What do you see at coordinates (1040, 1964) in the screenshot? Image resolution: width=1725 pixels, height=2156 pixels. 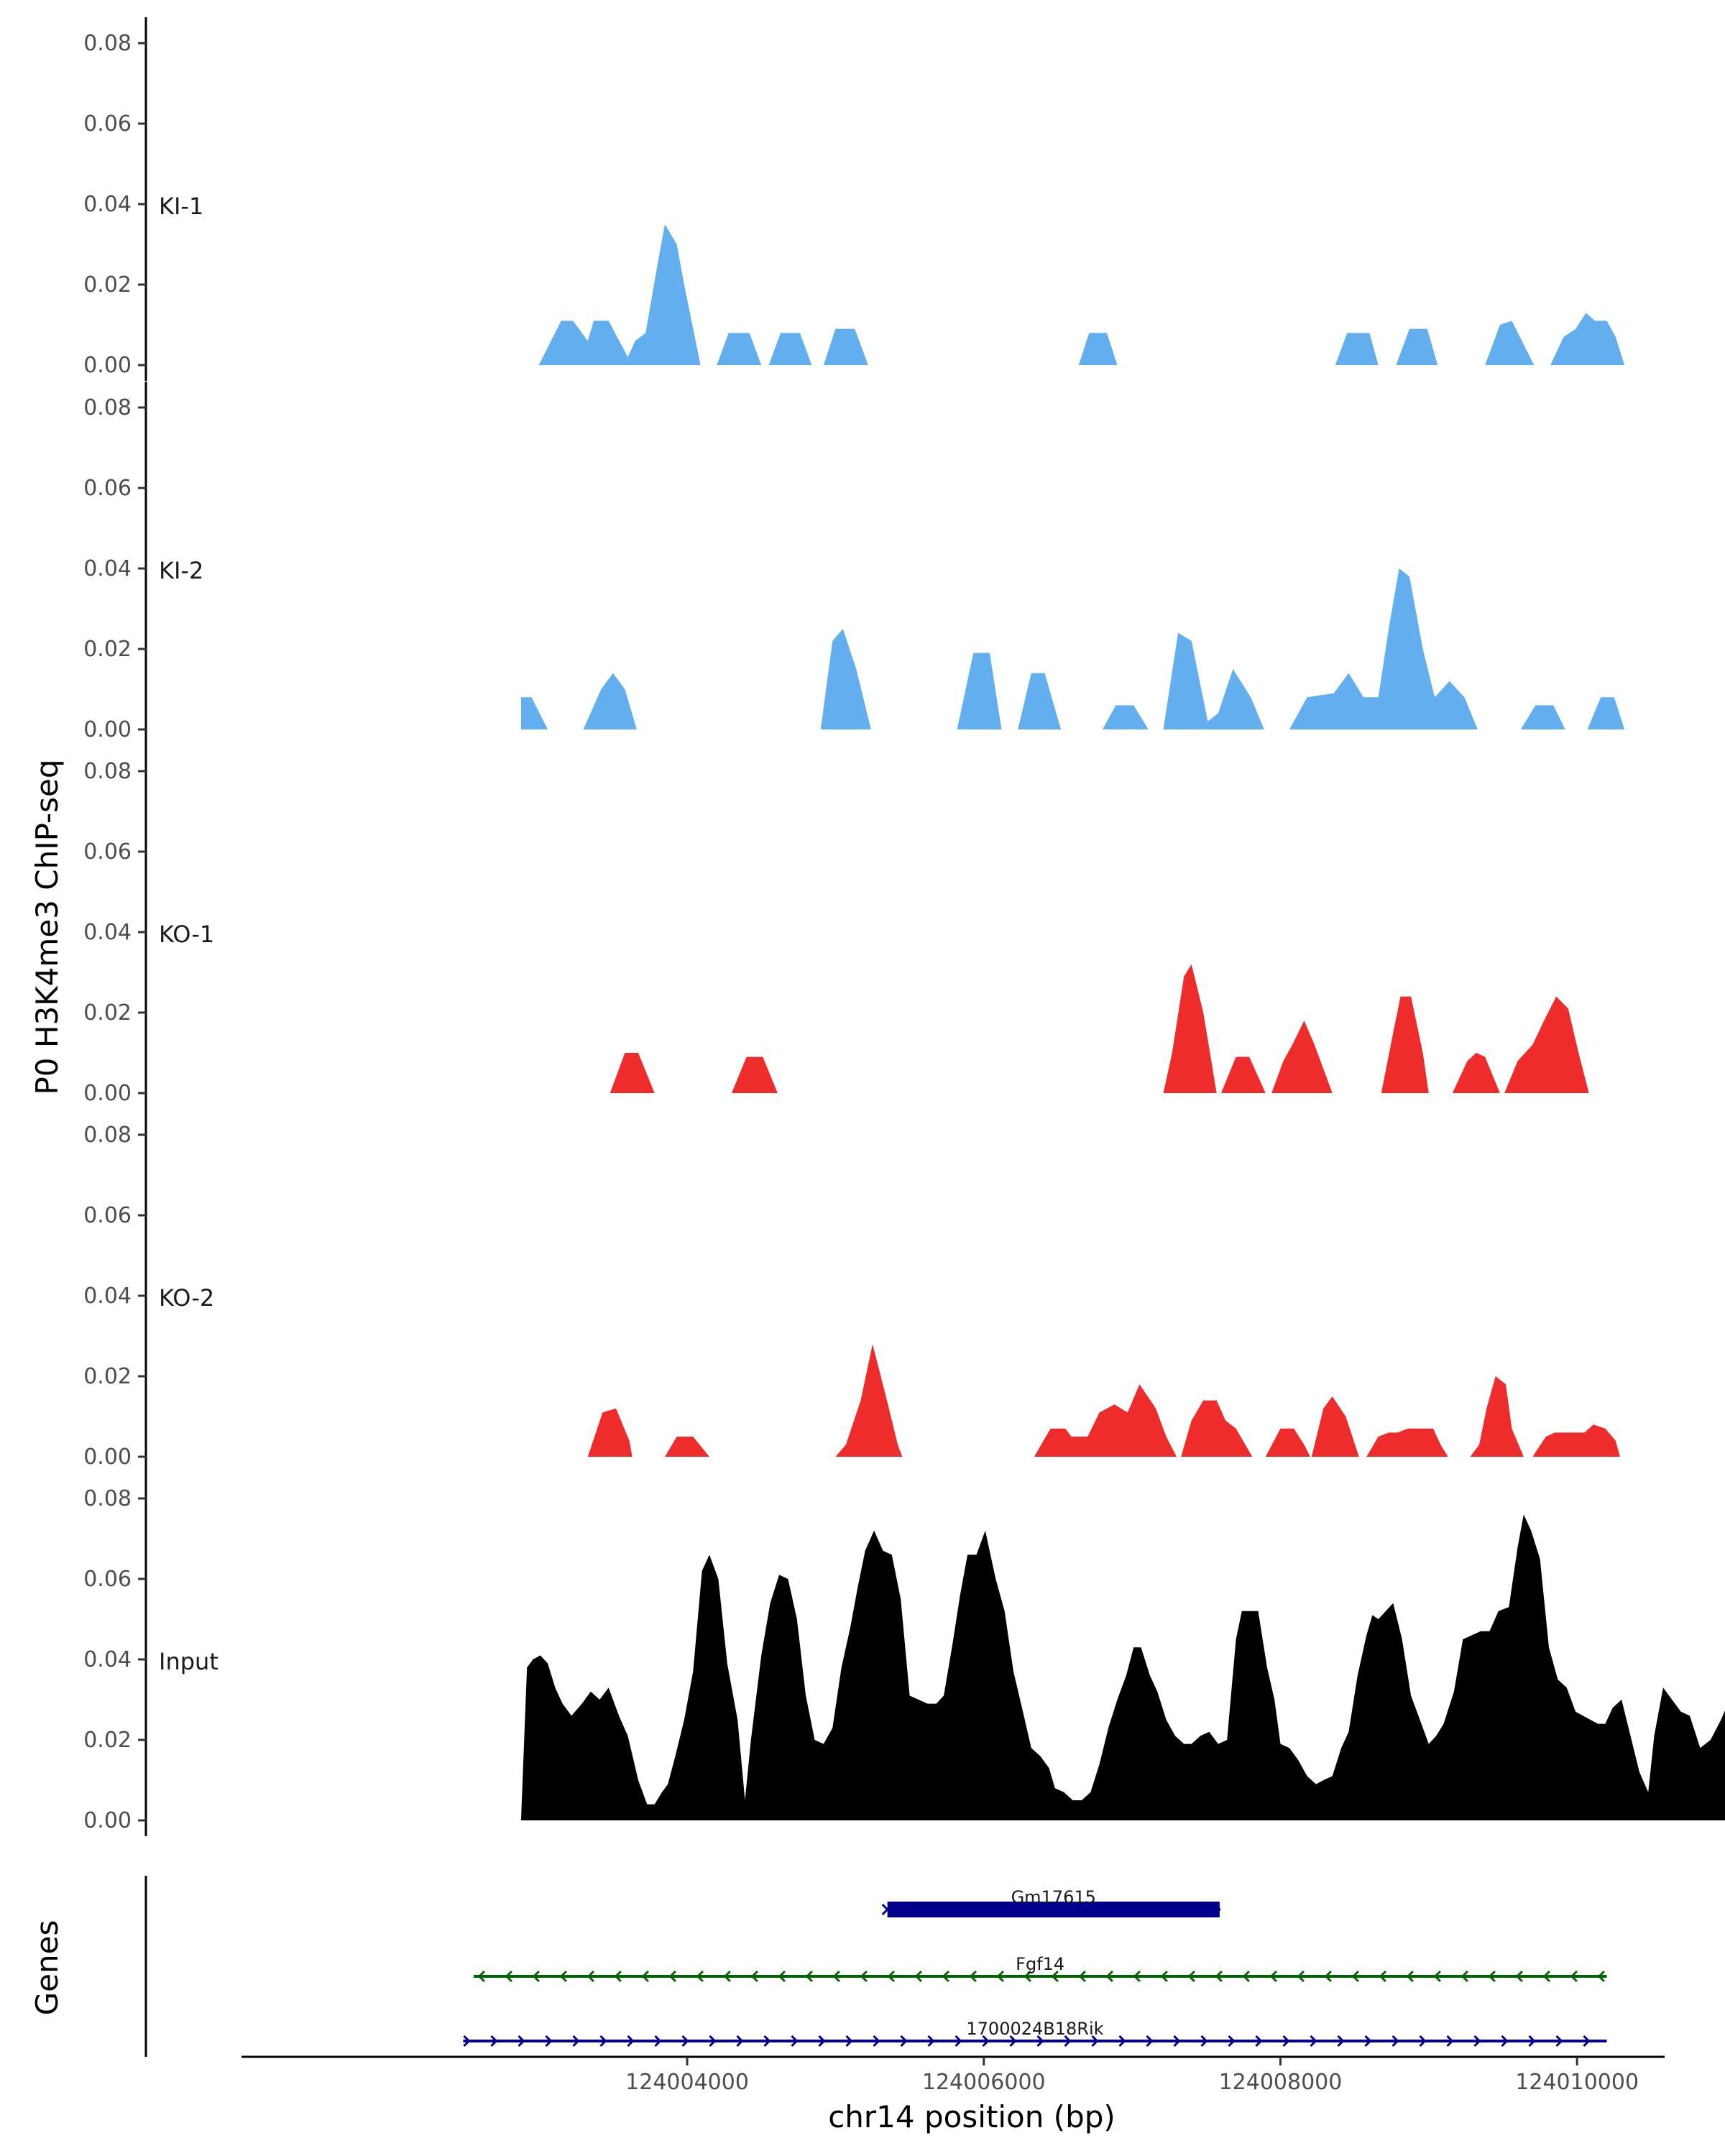 I see `gene-label: Fgf14` at bounding box center [1040, 1964].